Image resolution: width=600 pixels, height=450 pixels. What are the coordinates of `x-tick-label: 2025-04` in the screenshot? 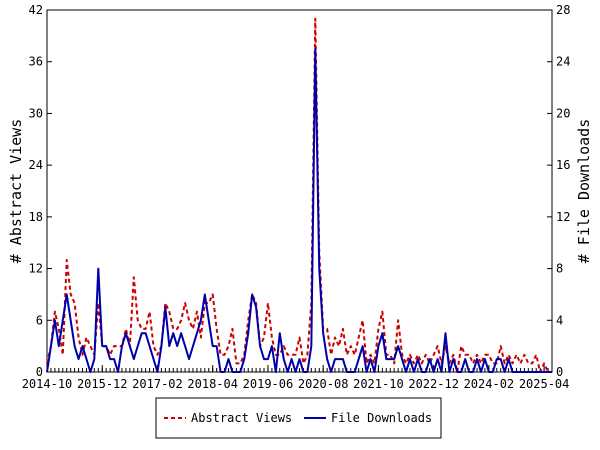 It's located at (544, 384).